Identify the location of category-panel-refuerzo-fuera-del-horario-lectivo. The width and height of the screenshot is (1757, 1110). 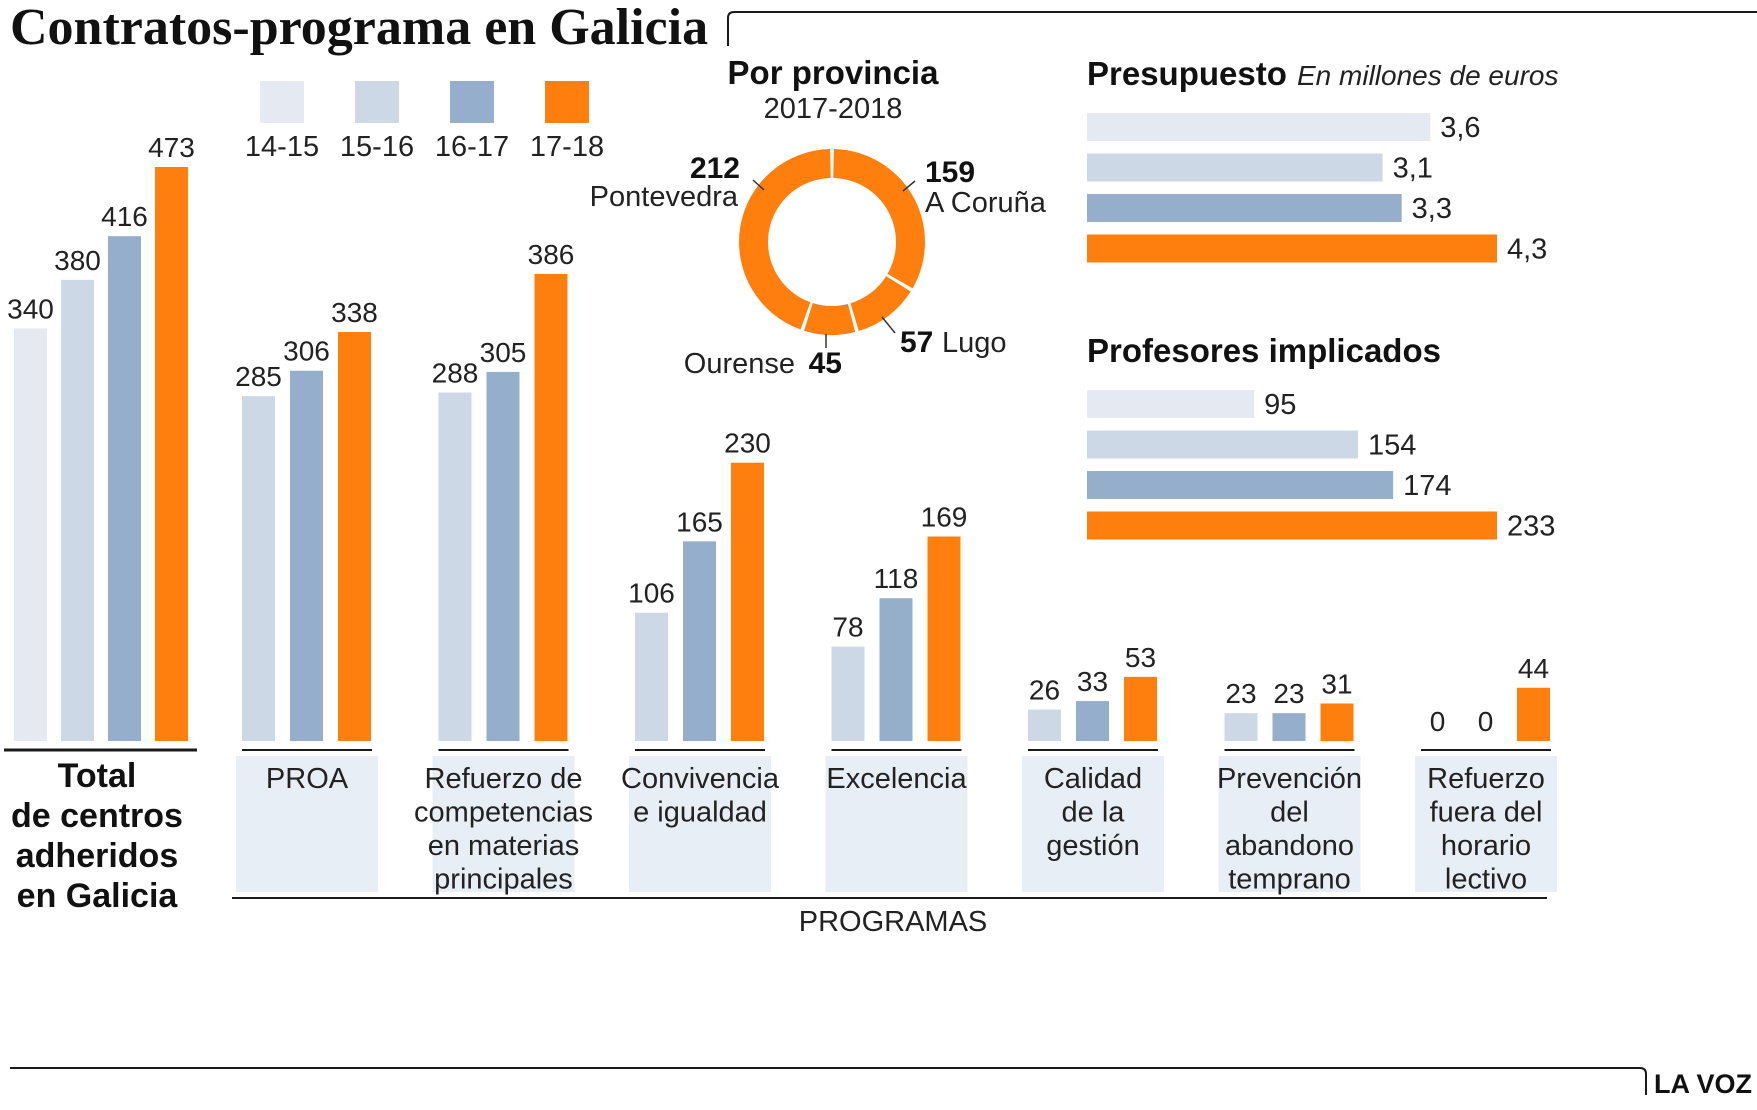
(1486, 824).